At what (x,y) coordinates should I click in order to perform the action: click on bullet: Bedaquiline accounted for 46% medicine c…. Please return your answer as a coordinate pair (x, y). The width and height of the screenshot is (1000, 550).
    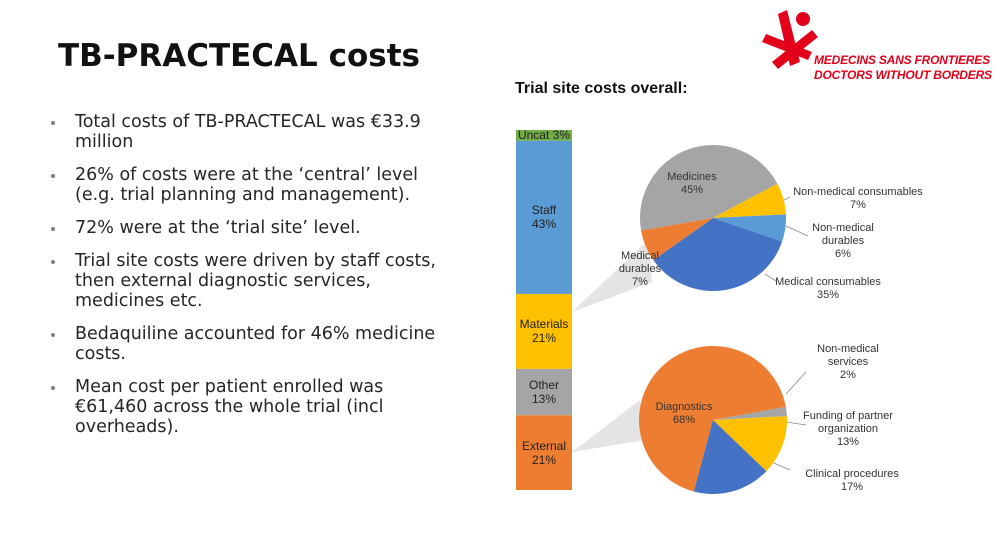
    Looking at the image, I should click on (250, 344).